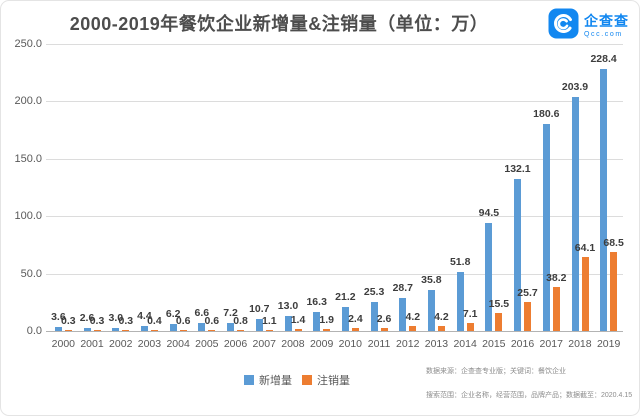  What do you see at coordinates (384, 319) in the screenshot?
I see `data-label-deregistrations-2011: 2.6` at bounding box center [384, 319].